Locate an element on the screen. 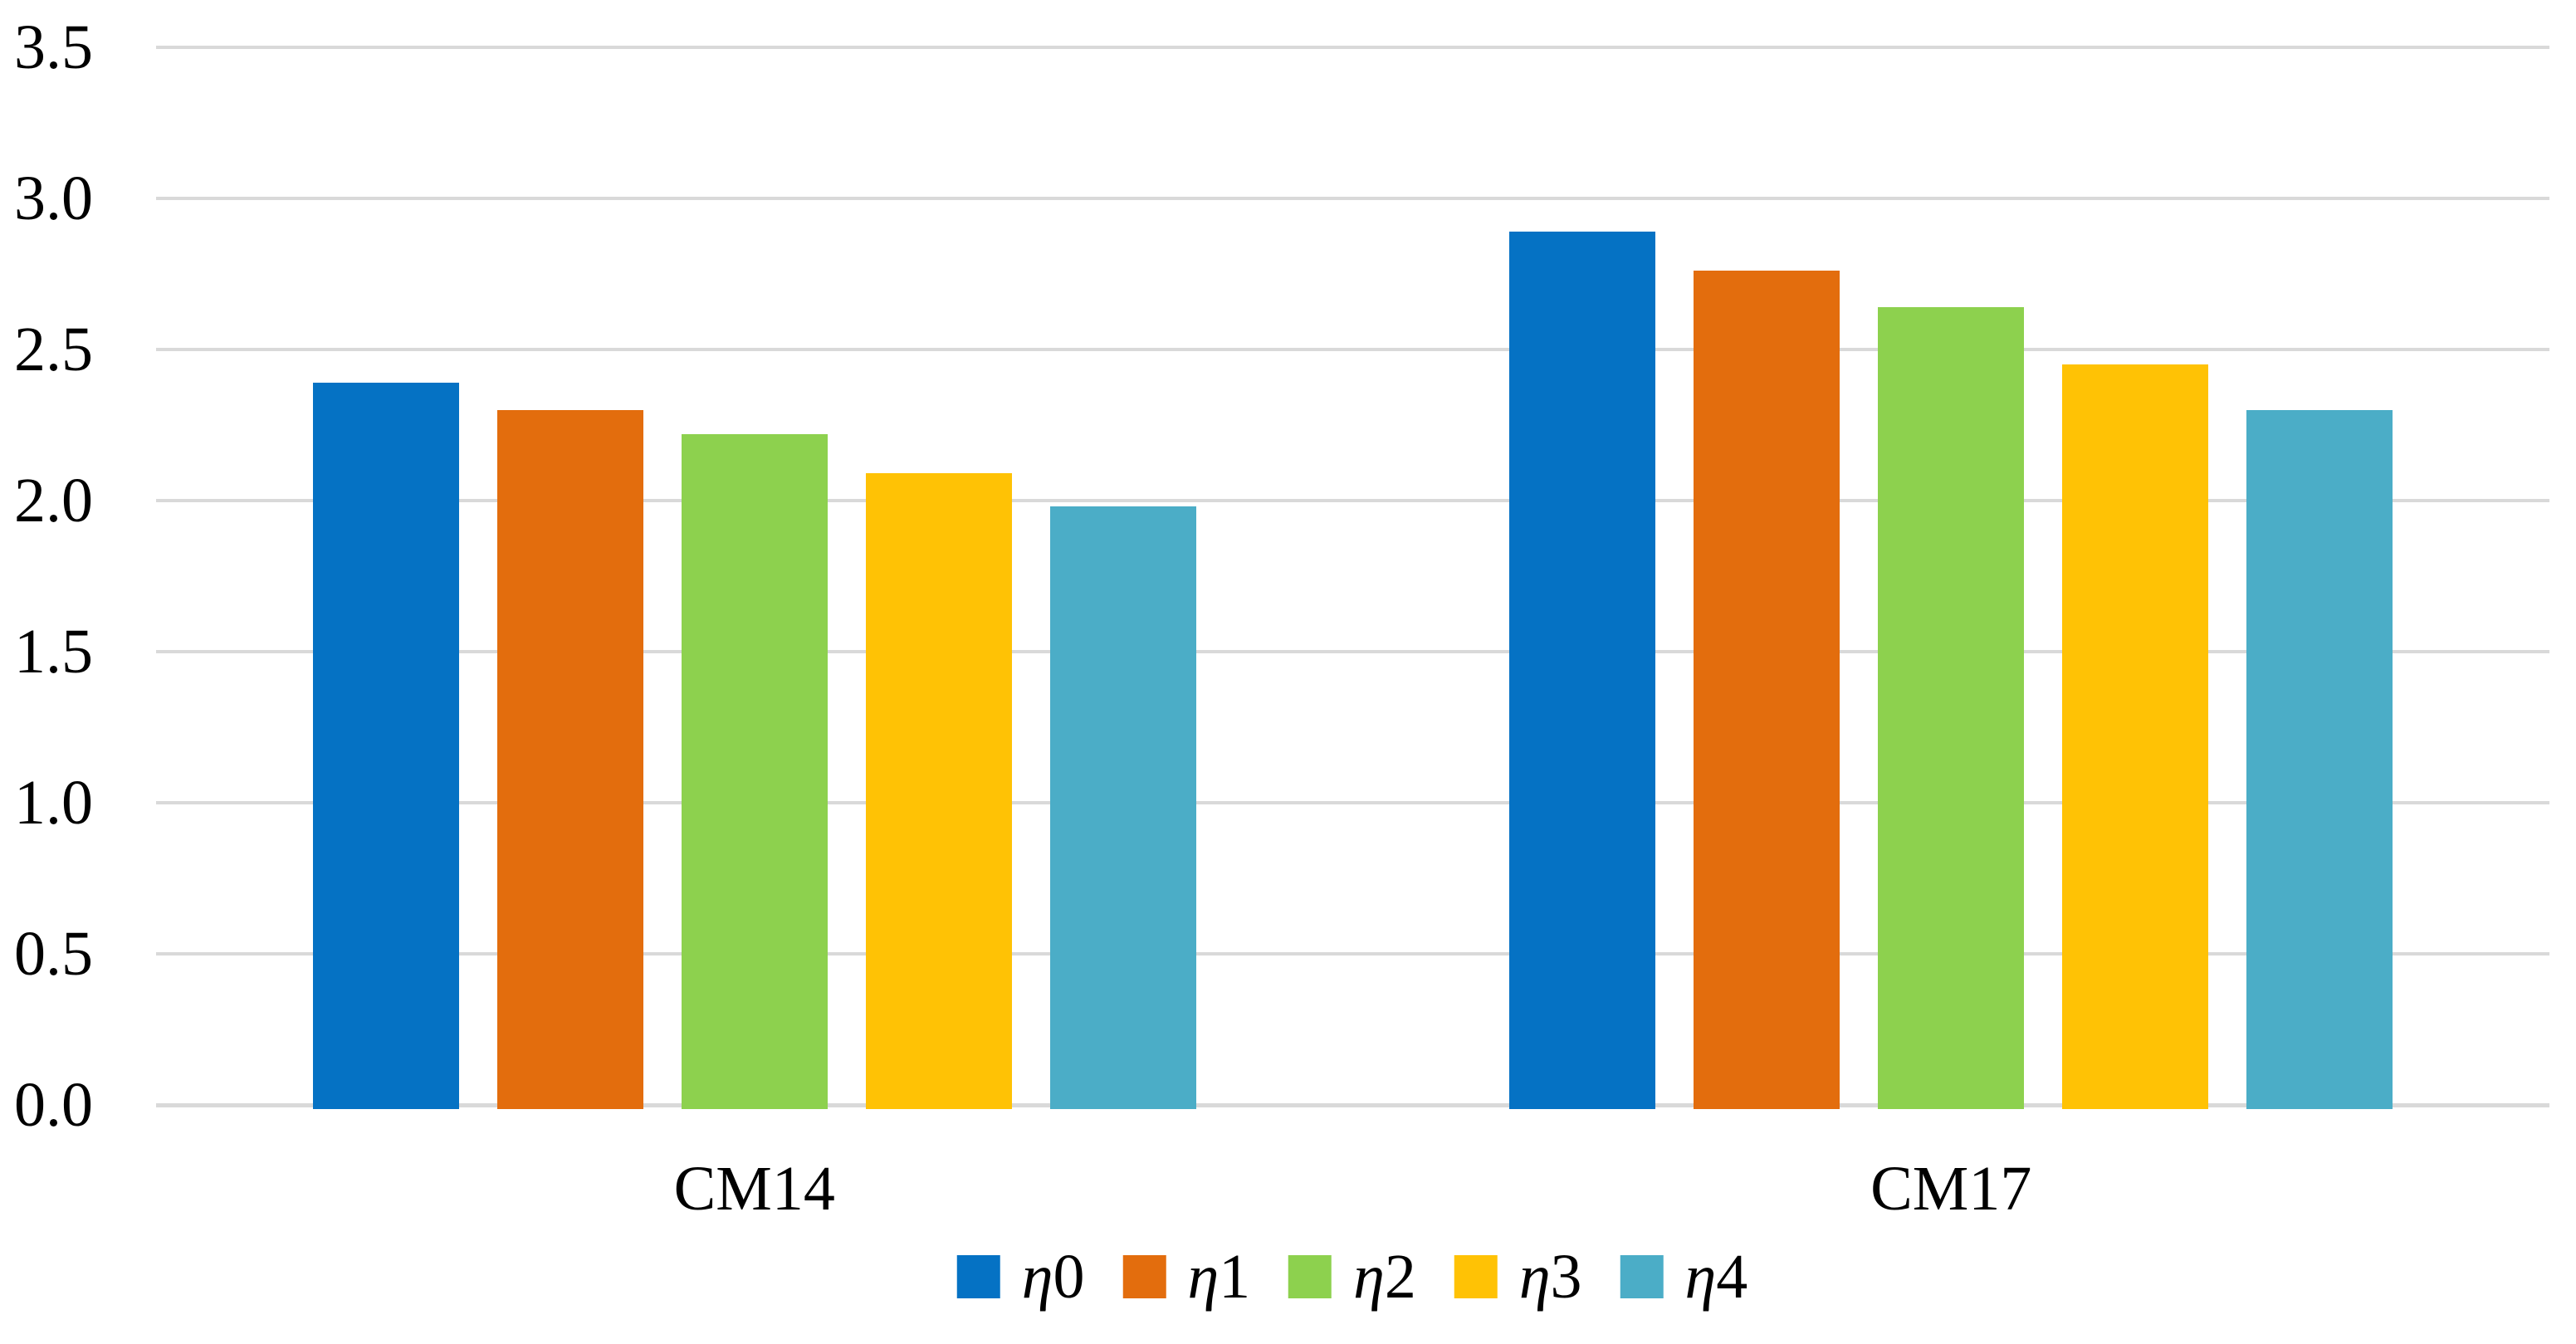  legend-item-eta1: η1 is located at coordinates (1186, 1277).